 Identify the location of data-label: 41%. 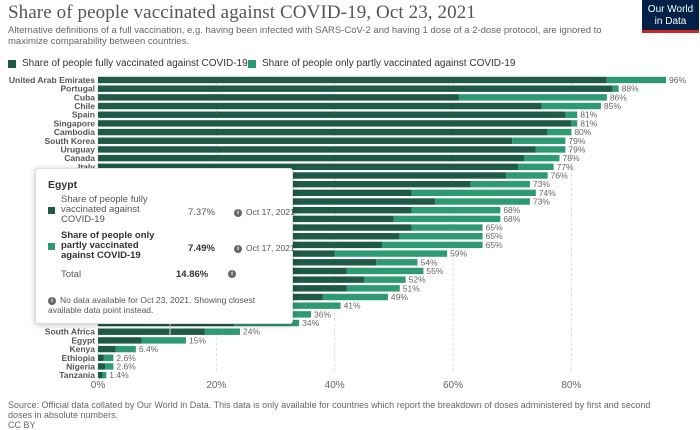
(352, 306).